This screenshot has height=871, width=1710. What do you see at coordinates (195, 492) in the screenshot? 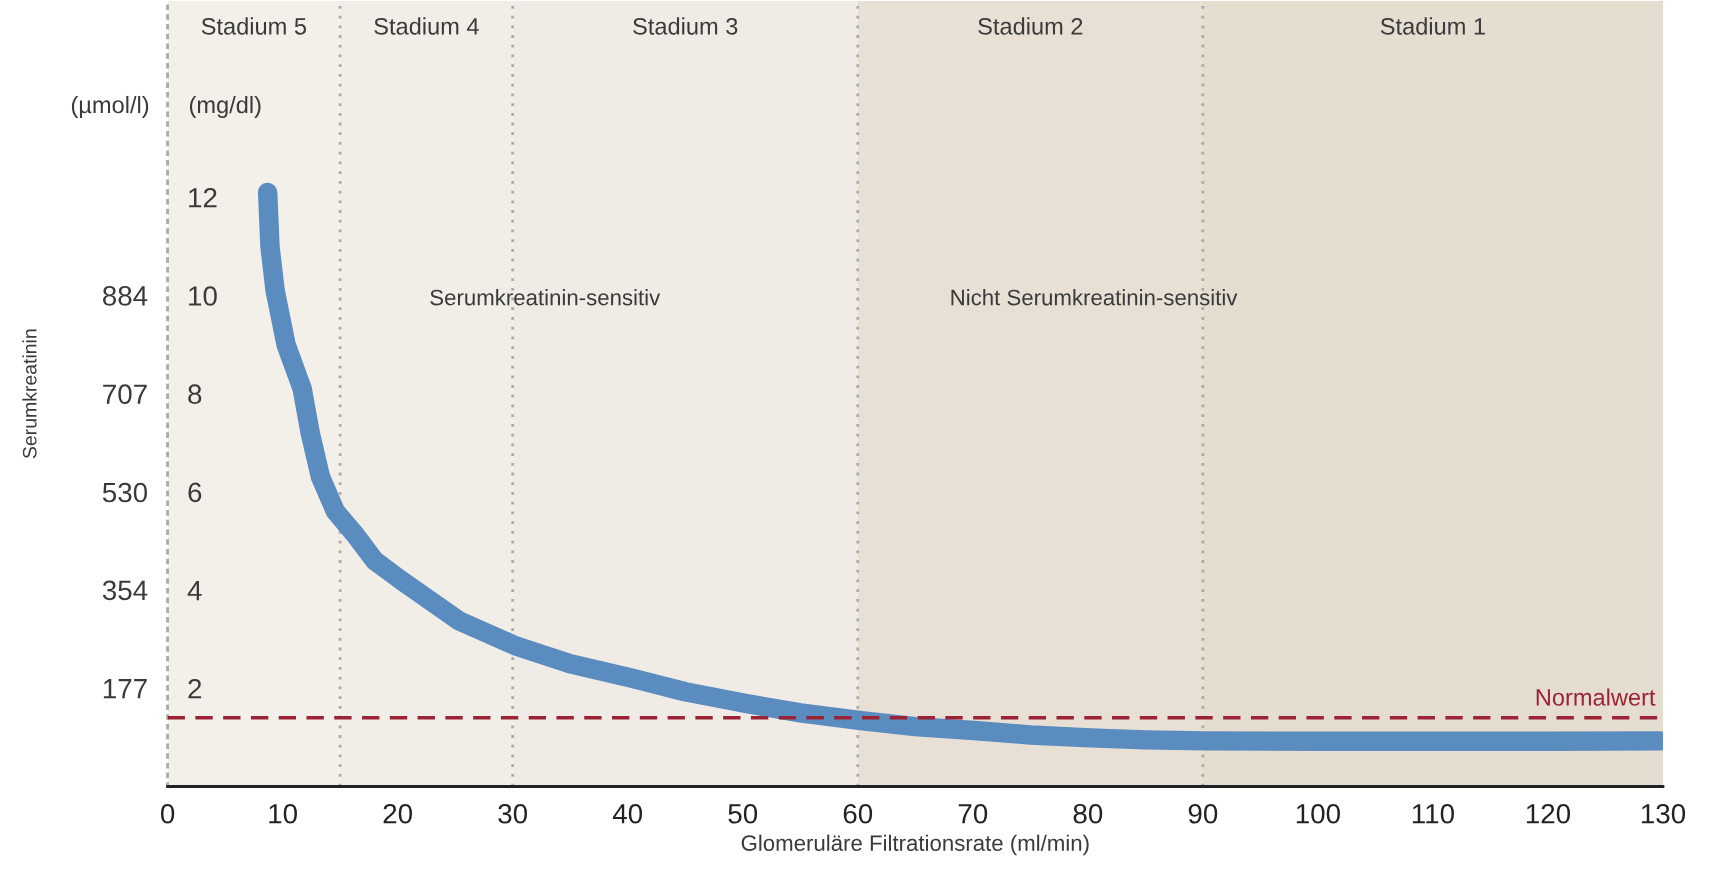
I see `y-tick-label: 6` at bounding box center [195, 492].